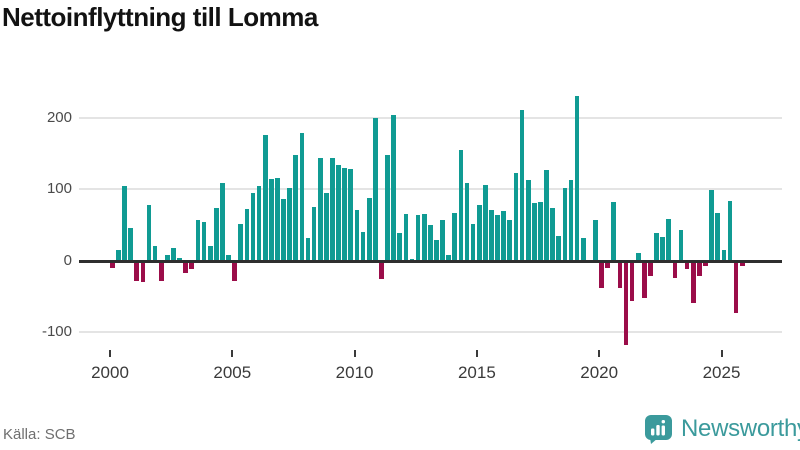 The height and width of the screenshot is (450, 800). What do you see at coordinates (650, 268) in the screenshot?
I see `bar-2022-q1` at bounding box center [650, 268].